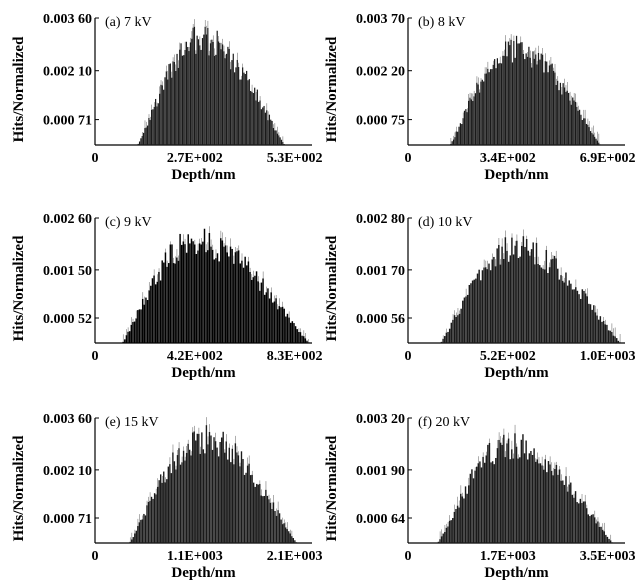 The image size is (637, 586). I want to click on x-tick-label: 1.0E+003, so click(608, 356).